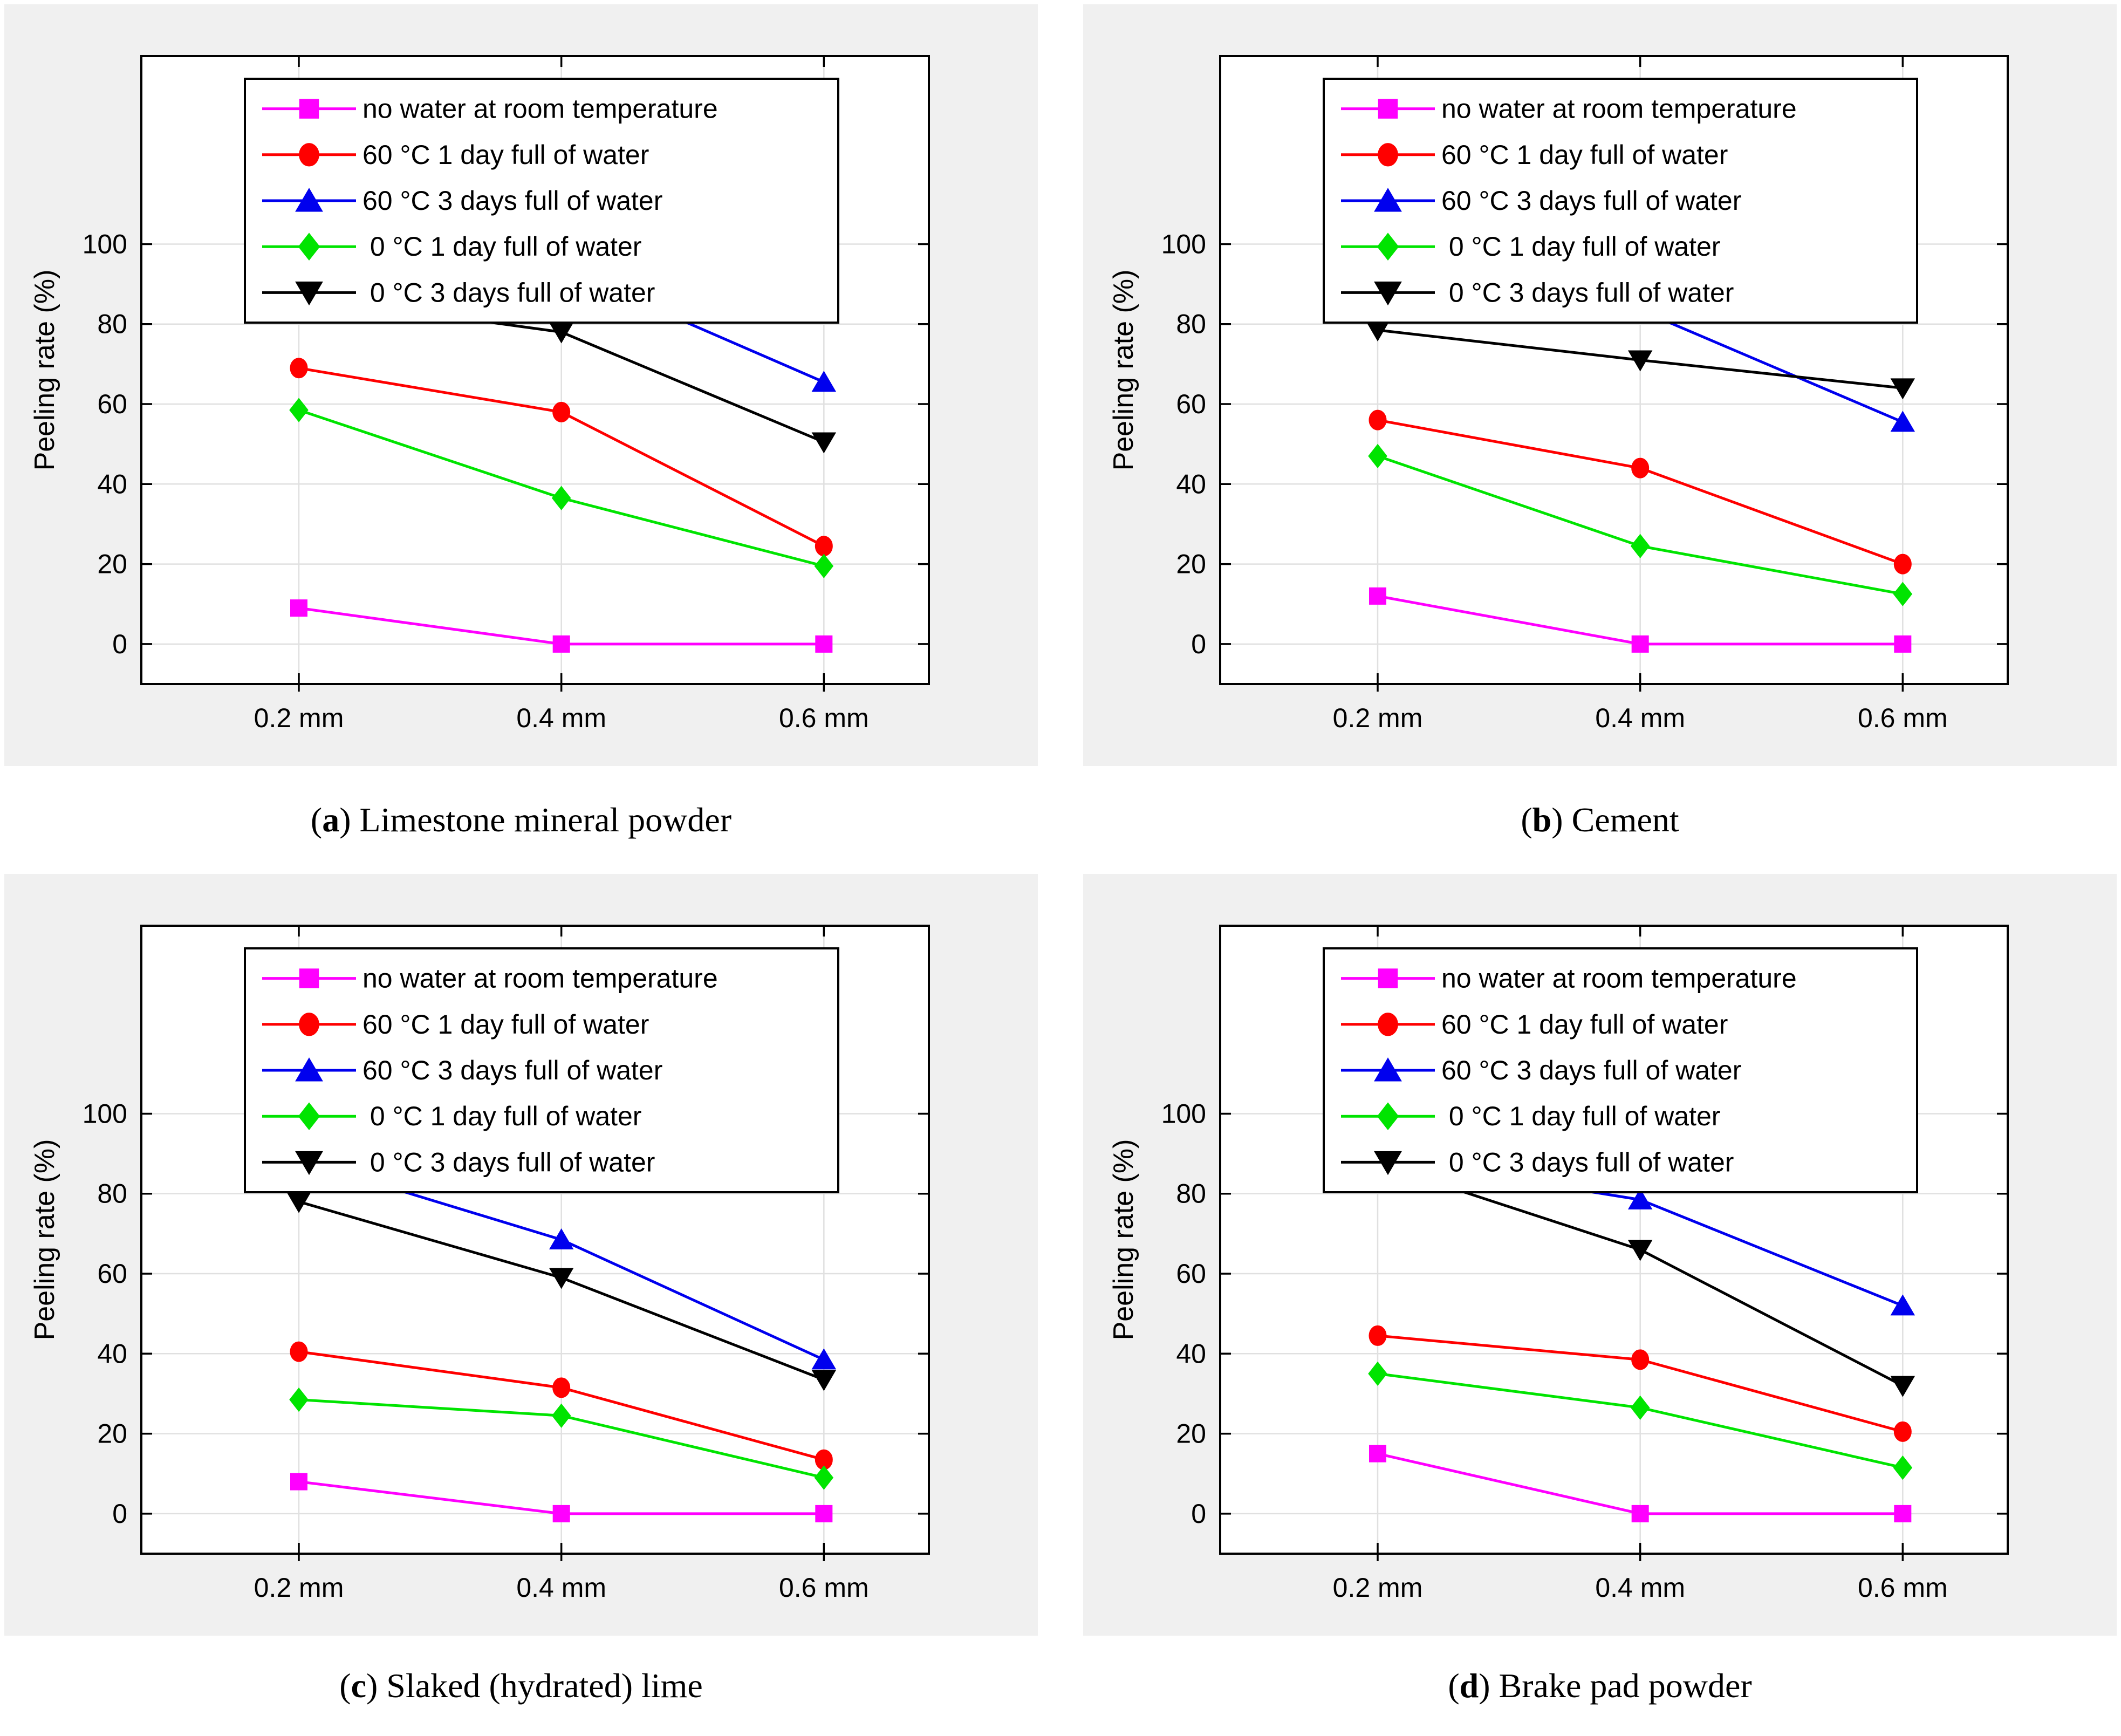 Image resolution: width=2121 pixels, height=1736 pixels. I want to click on y-tick-label: 100, so click(105, 244).